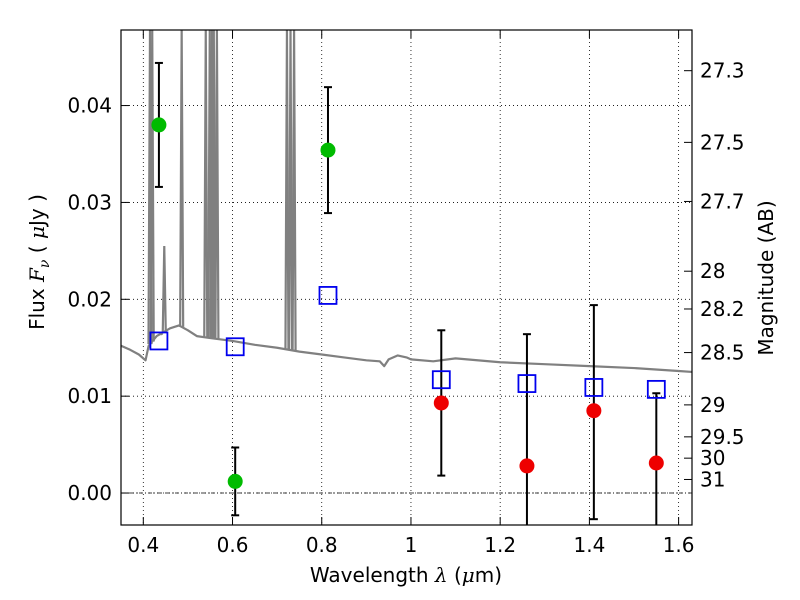 The height and width of the screenshot is (600, 800). What do you see at coordinates (89, 299) in the screenshot?
I see `y-tick-label: 0.02` at bounding box center [89, 299].